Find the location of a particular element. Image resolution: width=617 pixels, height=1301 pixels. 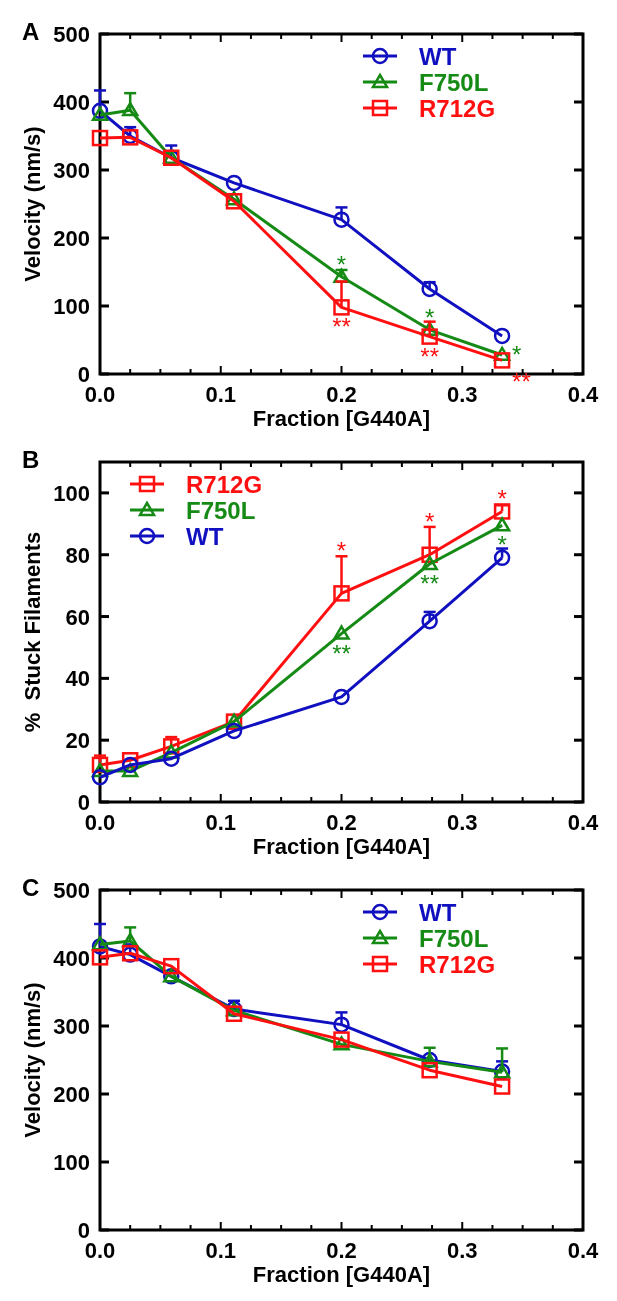

y-tick-label: 60 is located at coordinates (77, 617).